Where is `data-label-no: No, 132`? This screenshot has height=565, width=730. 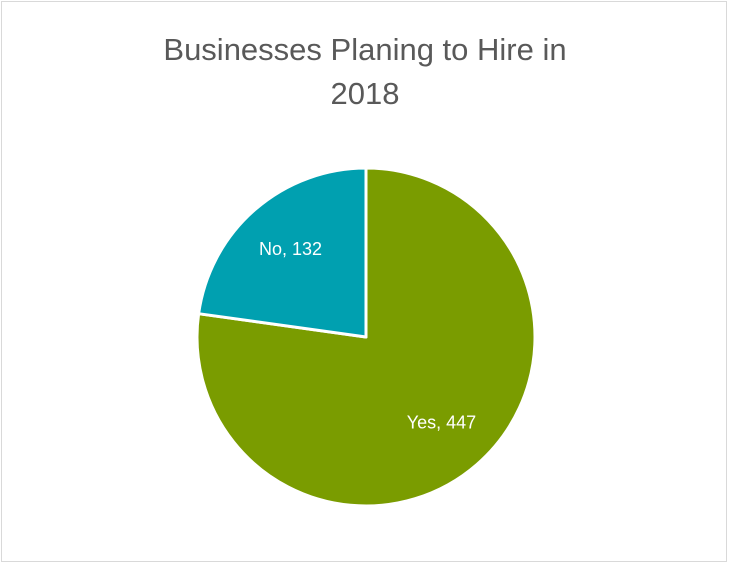 data-label-no: No, 132 is located at coordinates (290, 249).